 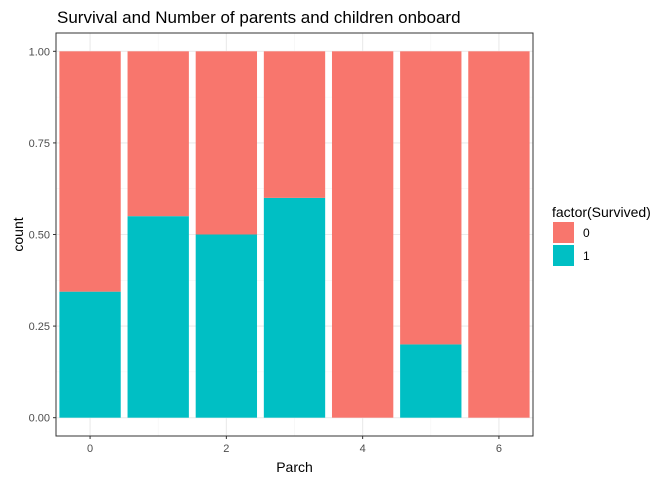 What do you see at coordinates (586, 233) in the screenshot?
I see `legend-label-0: 0` at bounding box center [586, 233].